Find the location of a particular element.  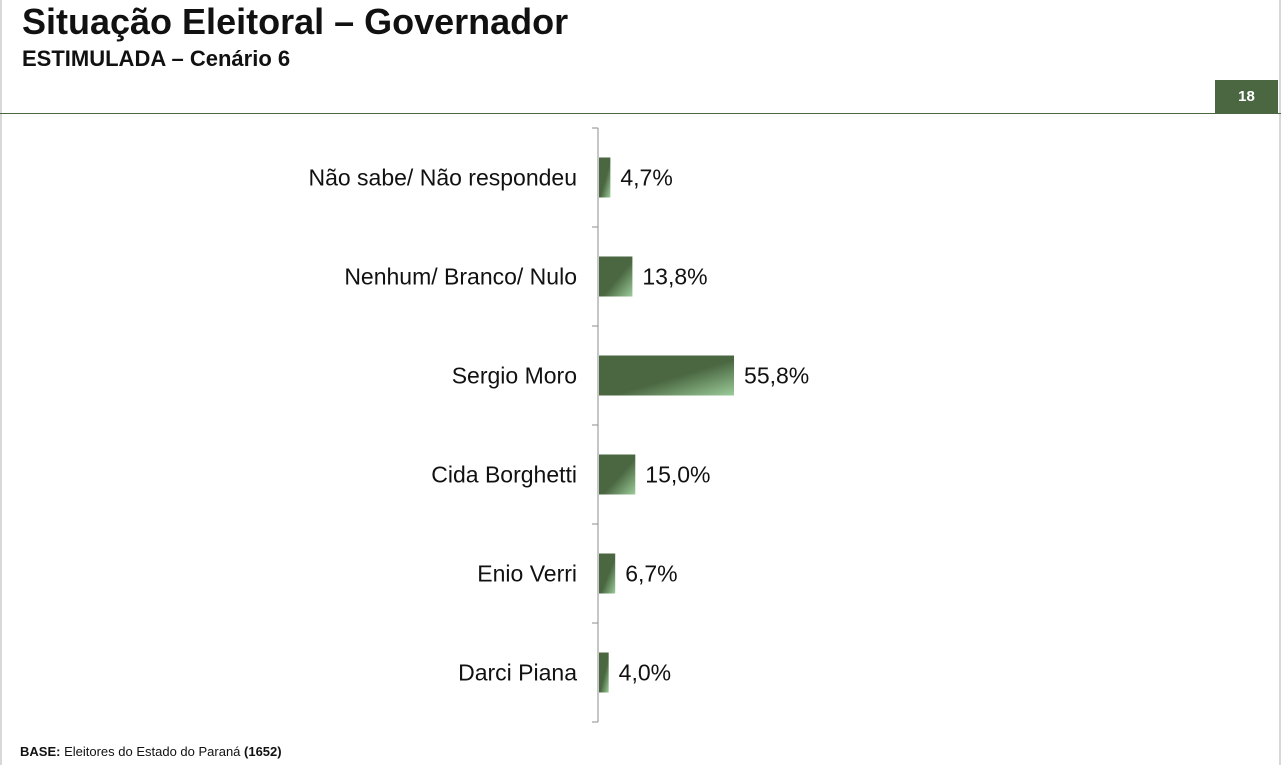

page-subtitle: ESTIMULADA – Cenário 6 is located at coordinates (156, 58).